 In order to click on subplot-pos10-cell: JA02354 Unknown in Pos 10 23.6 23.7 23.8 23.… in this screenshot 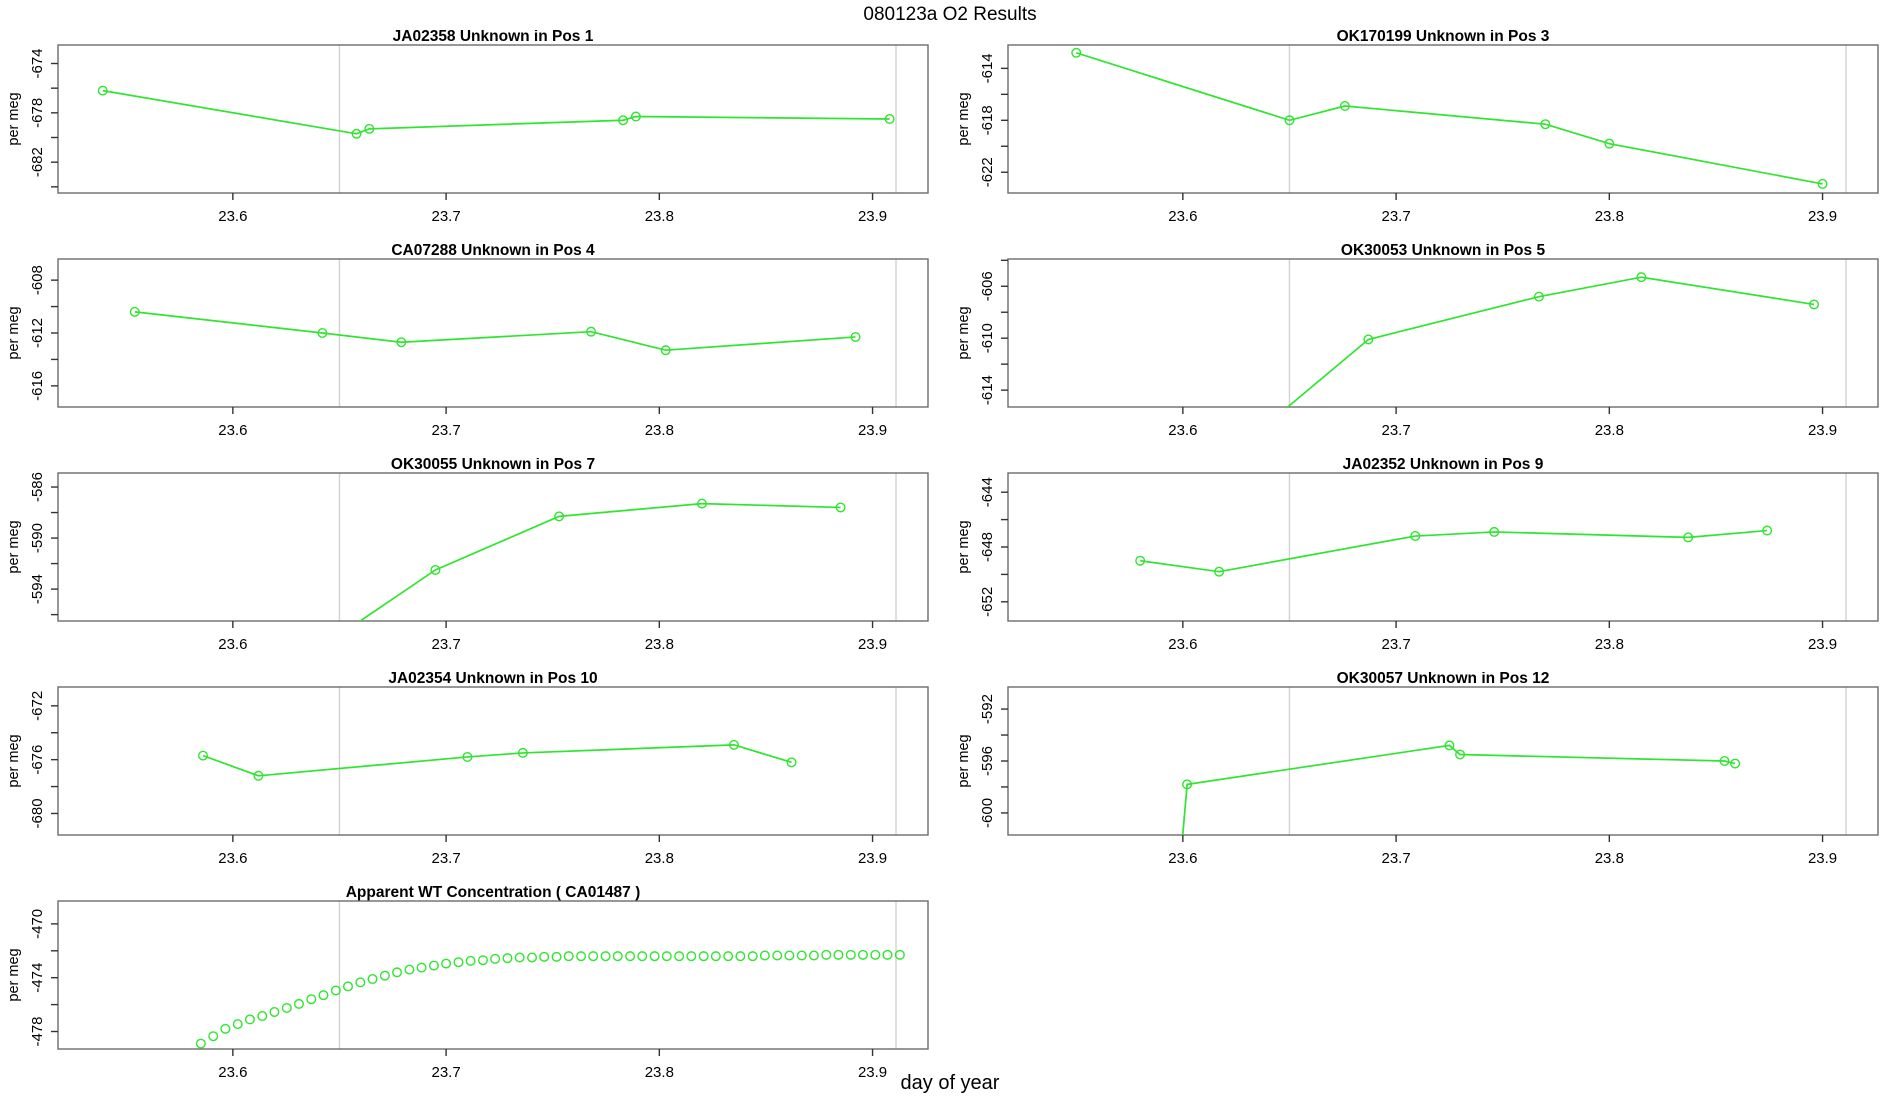, I will do `click(475, 779)`.